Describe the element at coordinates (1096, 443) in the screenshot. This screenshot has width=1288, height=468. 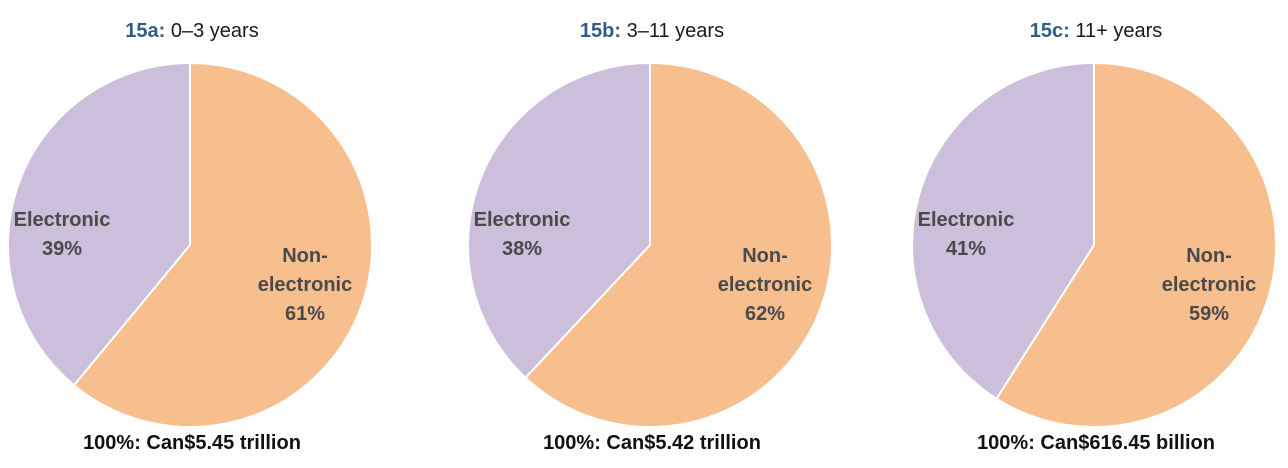
I see `total-label: 100%: Can$616.45 billion` at that location.